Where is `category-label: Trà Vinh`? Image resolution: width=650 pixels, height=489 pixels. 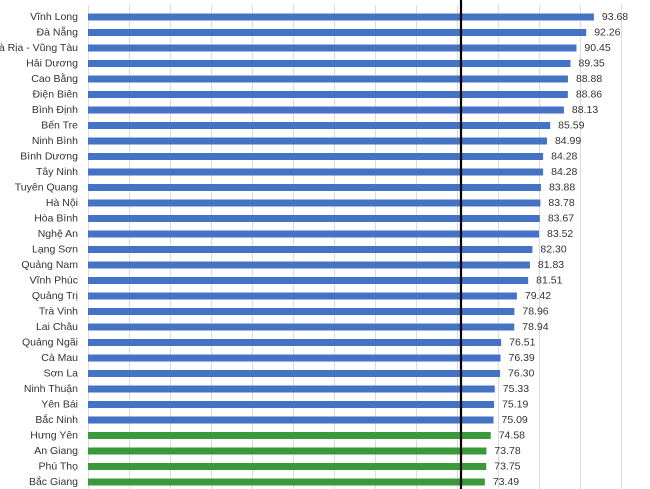 category-label: Trà Vinh is located at coordinates (58, 311).